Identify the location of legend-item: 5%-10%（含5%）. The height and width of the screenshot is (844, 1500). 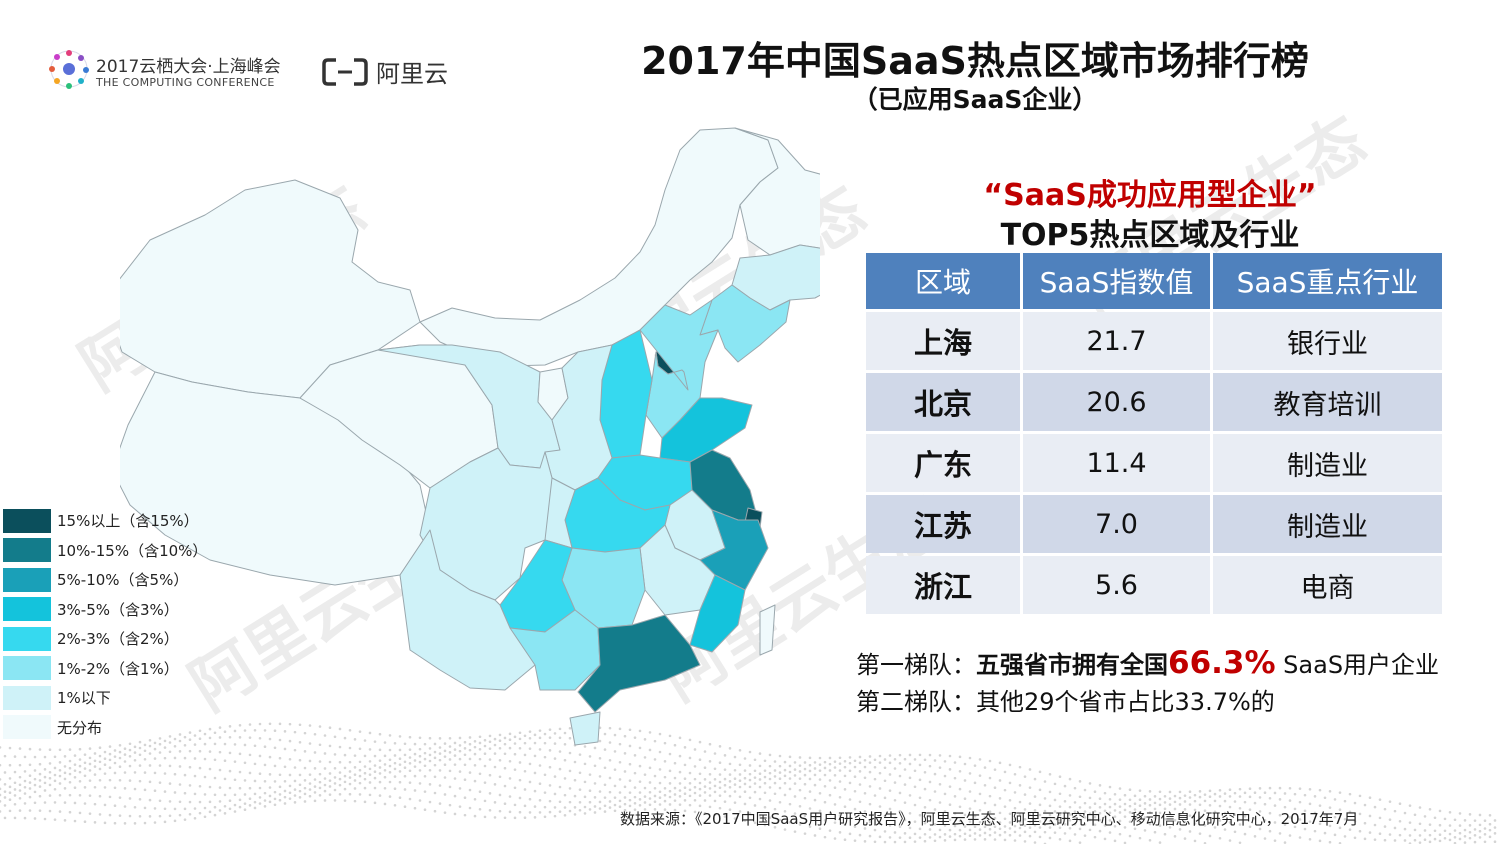
(105, 580).